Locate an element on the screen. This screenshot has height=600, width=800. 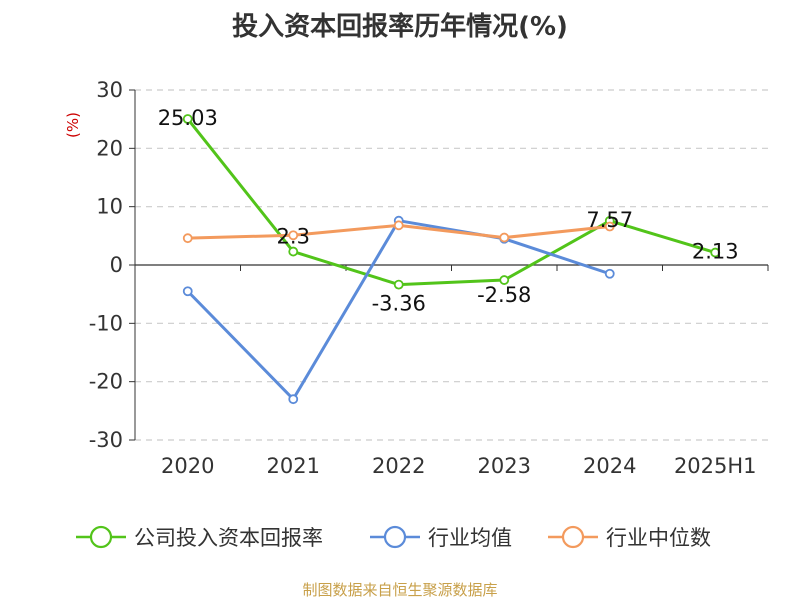
chart-title: 投入资本回报率历年情况(%) is located at coordinates (400, 27).